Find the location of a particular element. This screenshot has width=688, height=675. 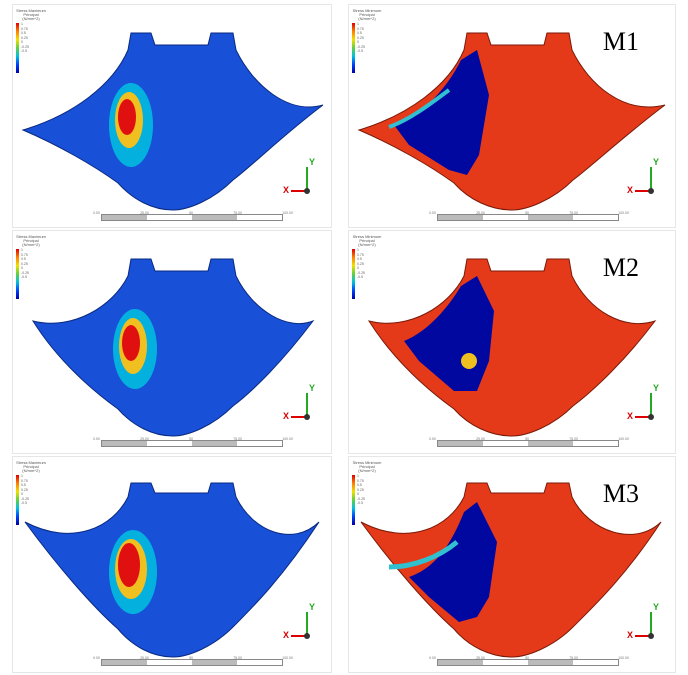

legend-title: Stress Minimum Principal (N/mm^2) is located at coordinates (367, 14).